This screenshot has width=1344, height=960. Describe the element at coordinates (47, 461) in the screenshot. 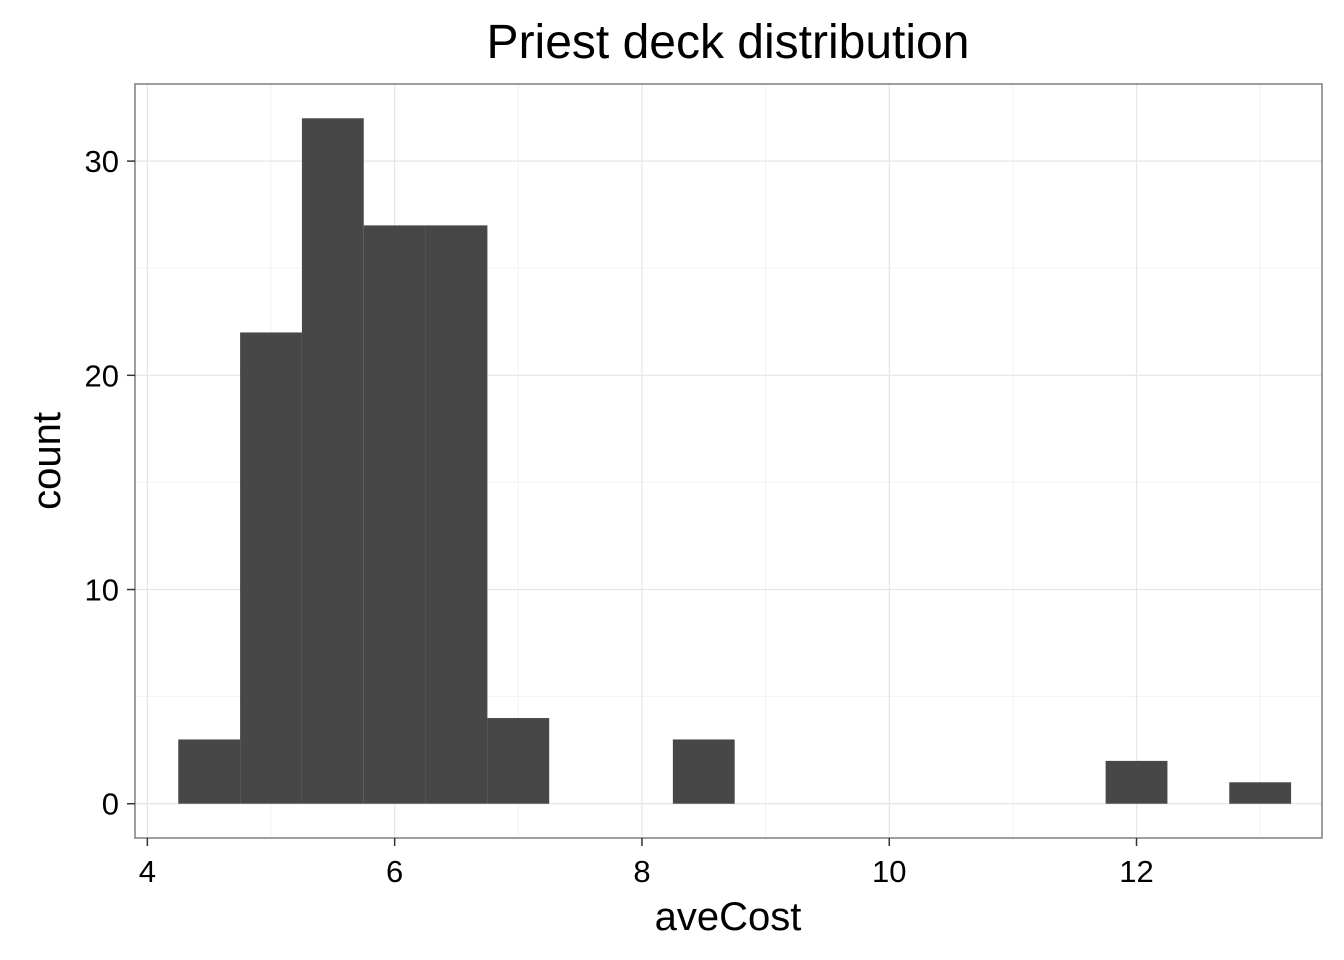

I see `y-axis-title: count` at that location.